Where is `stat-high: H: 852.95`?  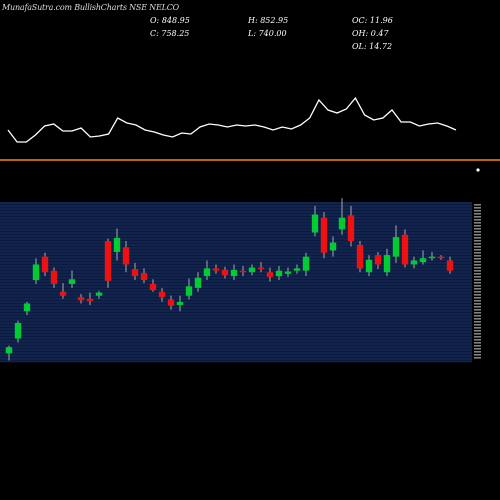
stat-high: H: 852.95 is located at coordinates (268, 20).